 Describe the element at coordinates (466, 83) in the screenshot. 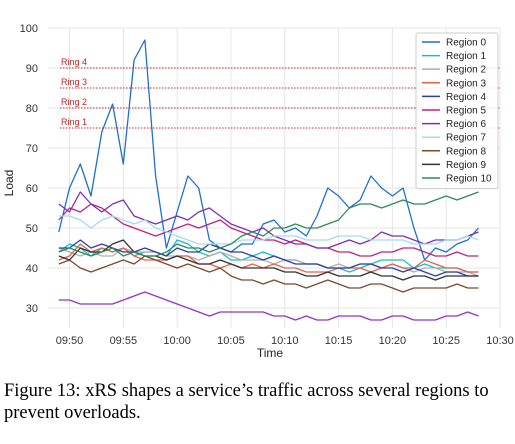

I see `legend-entry: Region 3` at that location.